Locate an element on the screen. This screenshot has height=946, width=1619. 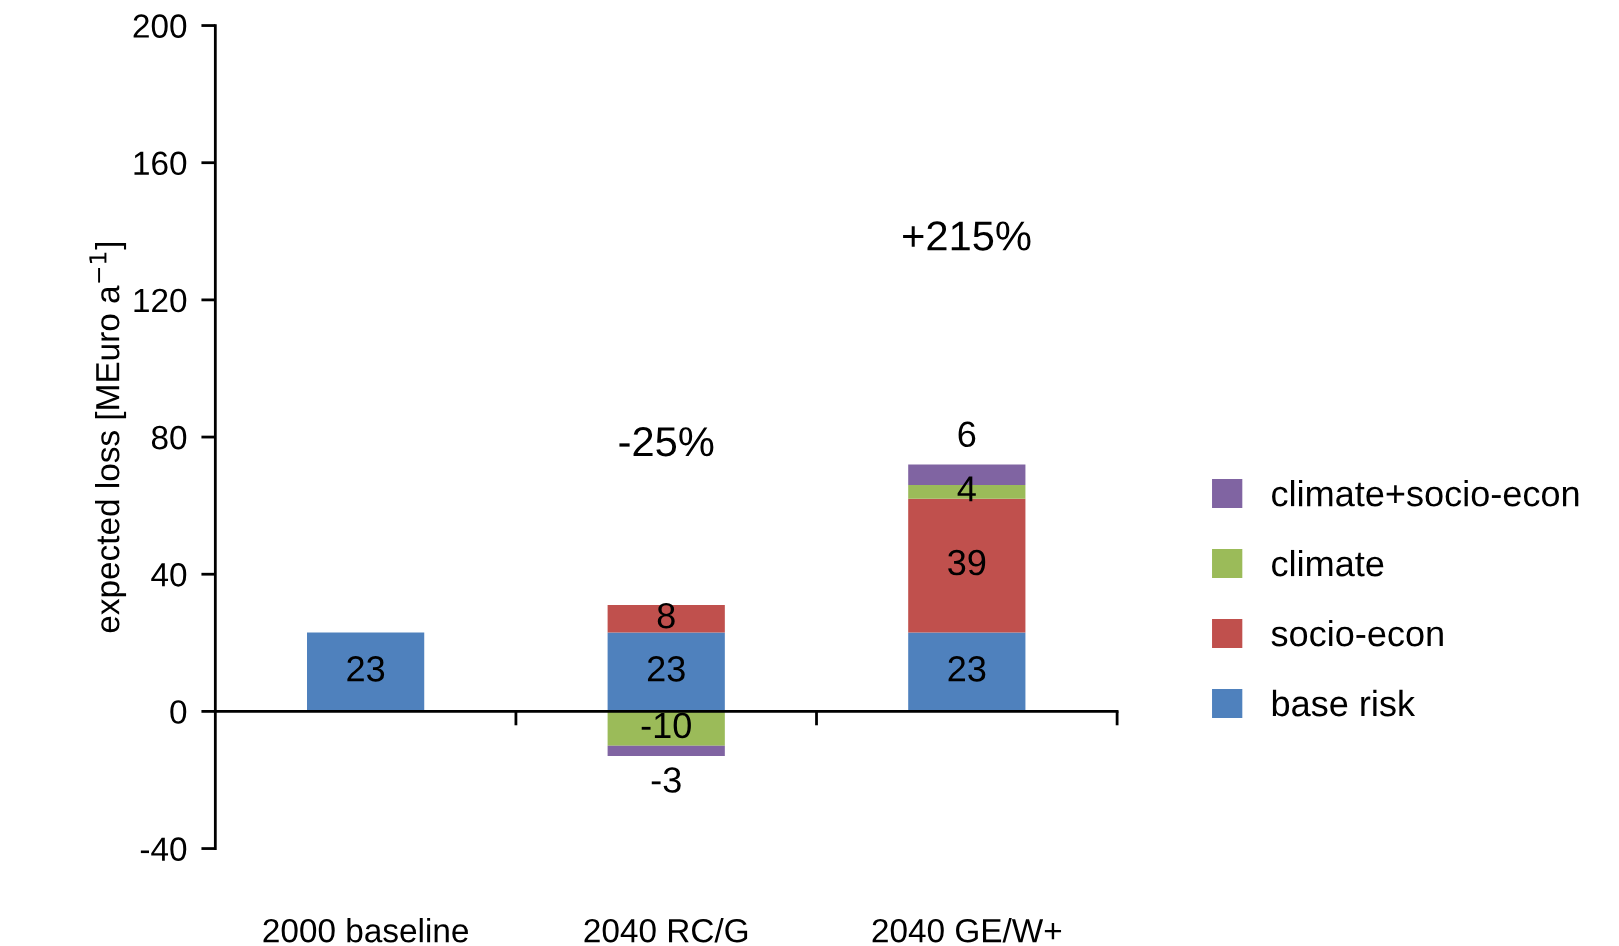
legend-label: climate is located at coordinates (1328, 563).